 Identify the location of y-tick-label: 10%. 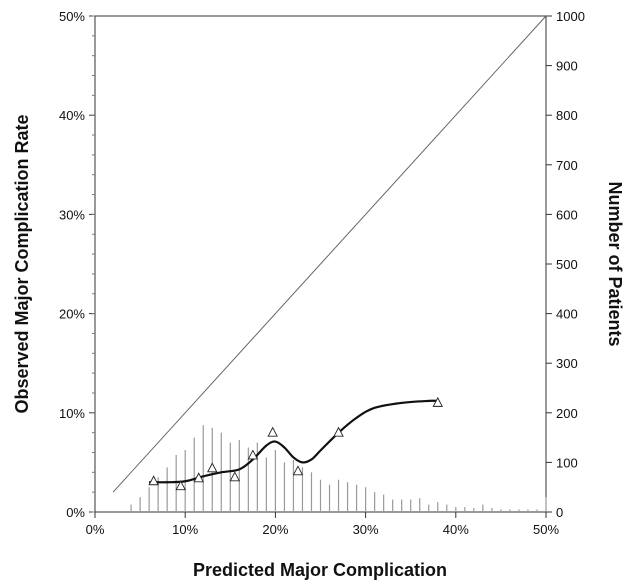
(72, 413).